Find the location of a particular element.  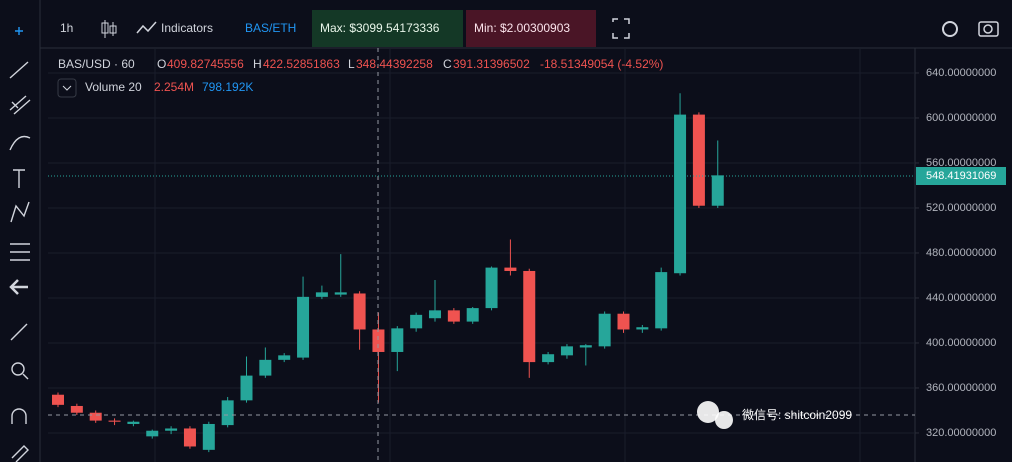

l-label: L is located at coordinates (351, 64).